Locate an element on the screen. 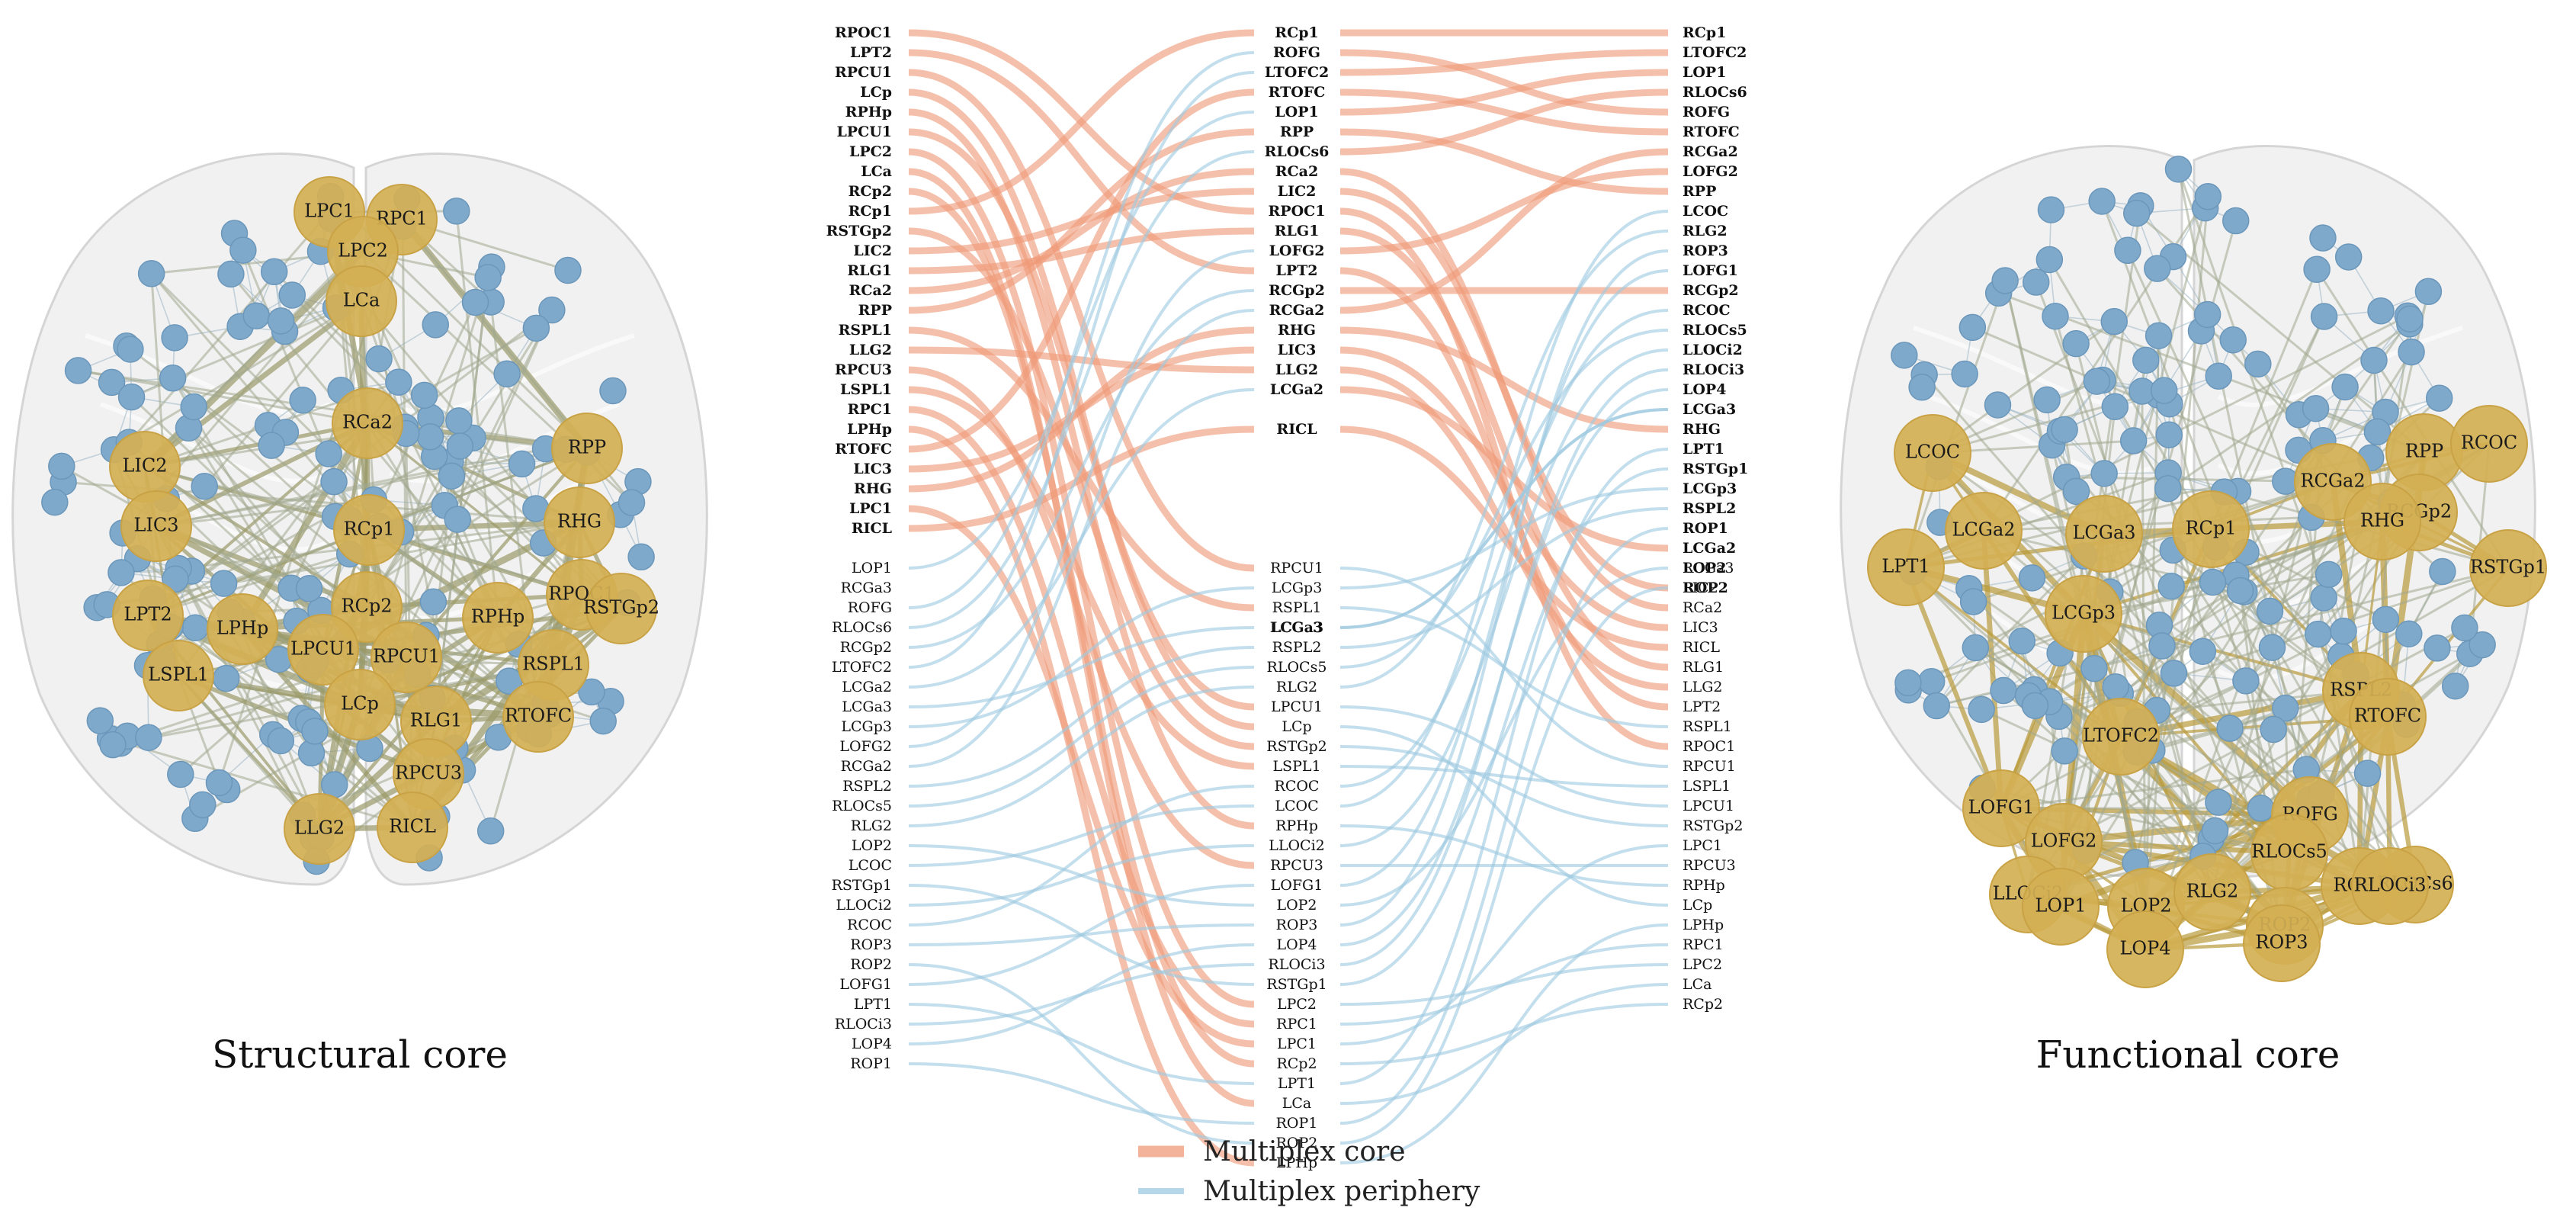  flow-rofg-r is located at coordinates (1504, 82).